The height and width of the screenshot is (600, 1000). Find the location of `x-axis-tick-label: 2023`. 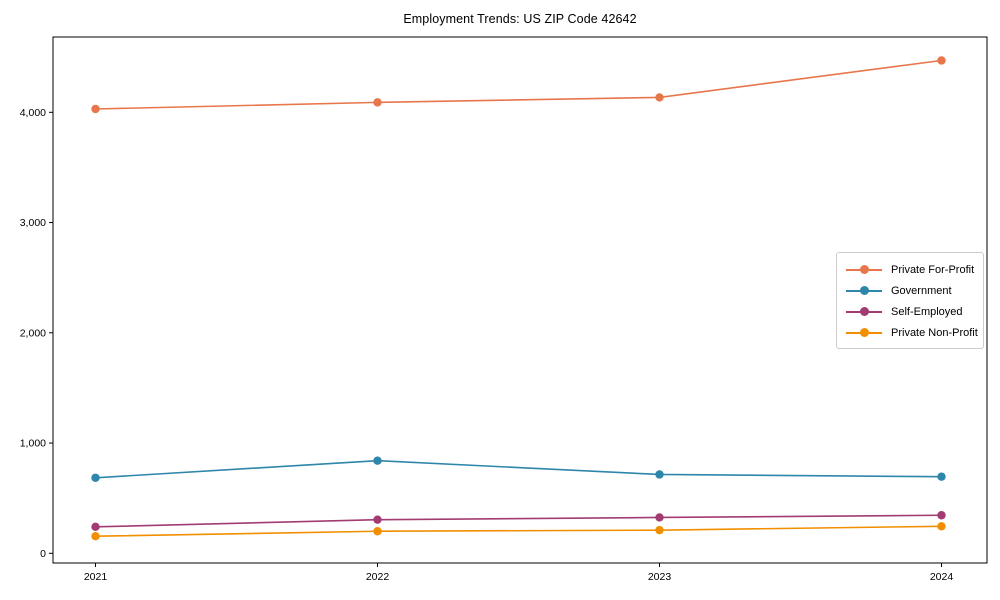

x-axis-tick-label: 2023 is located at coordinates (660, 577).